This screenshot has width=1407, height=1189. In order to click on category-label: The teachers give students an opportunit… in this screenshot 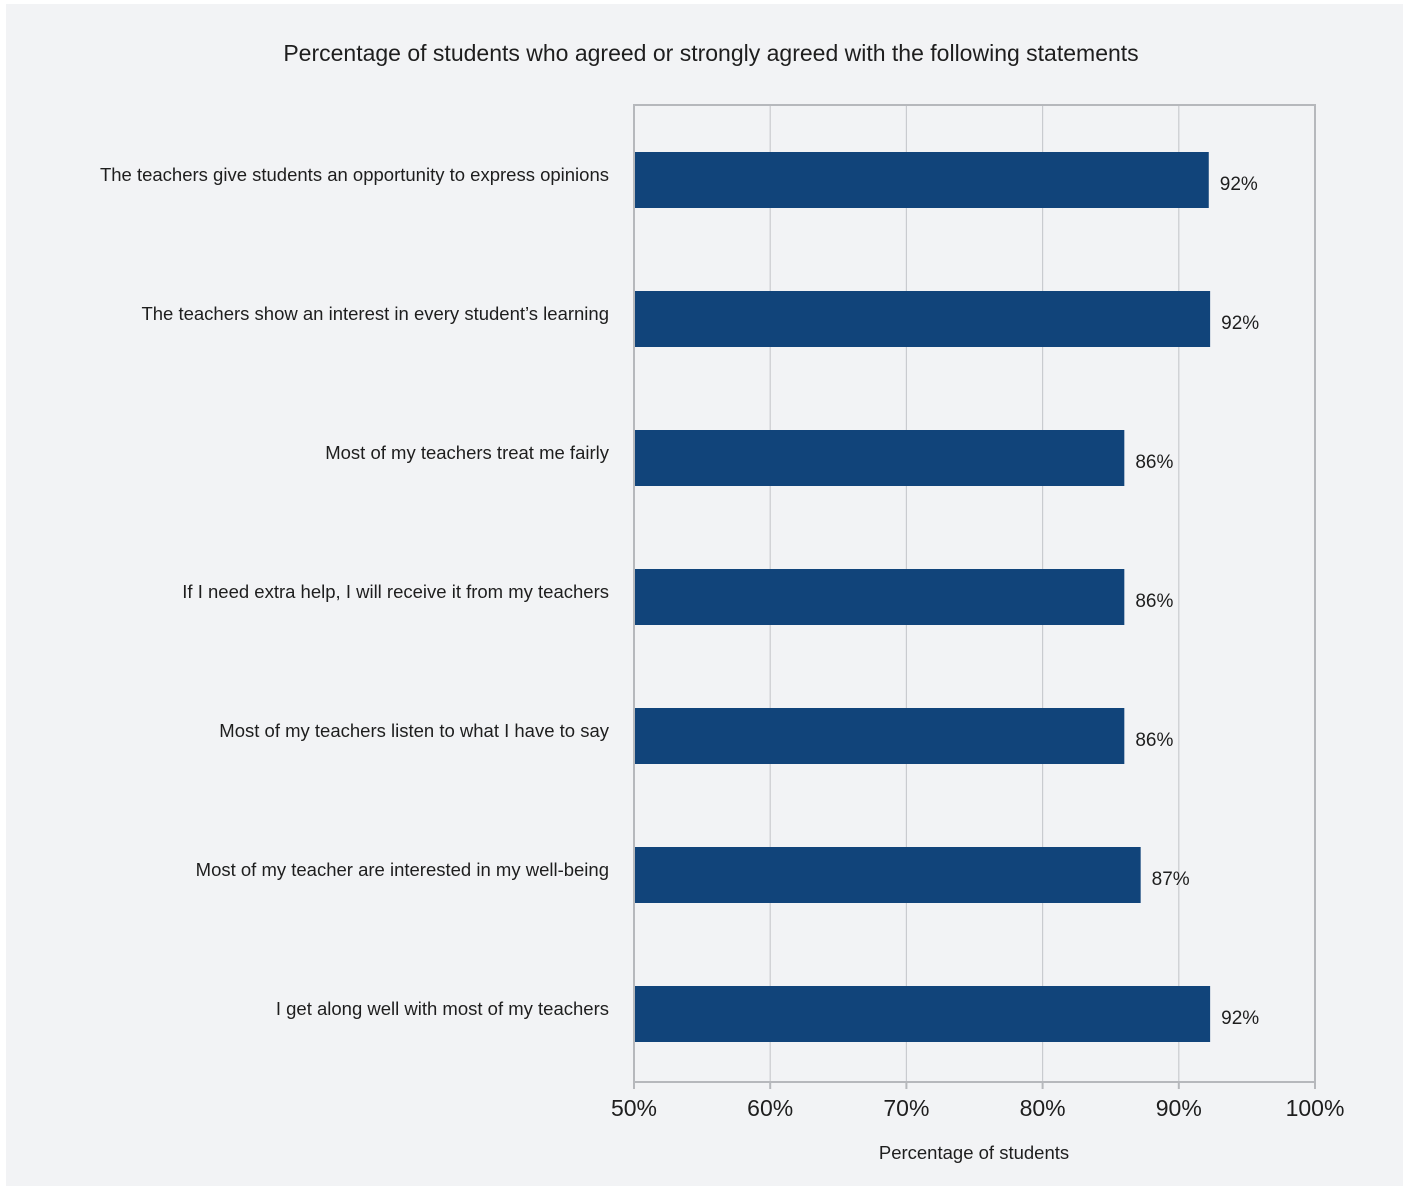, I will do `click(354, 174)`.